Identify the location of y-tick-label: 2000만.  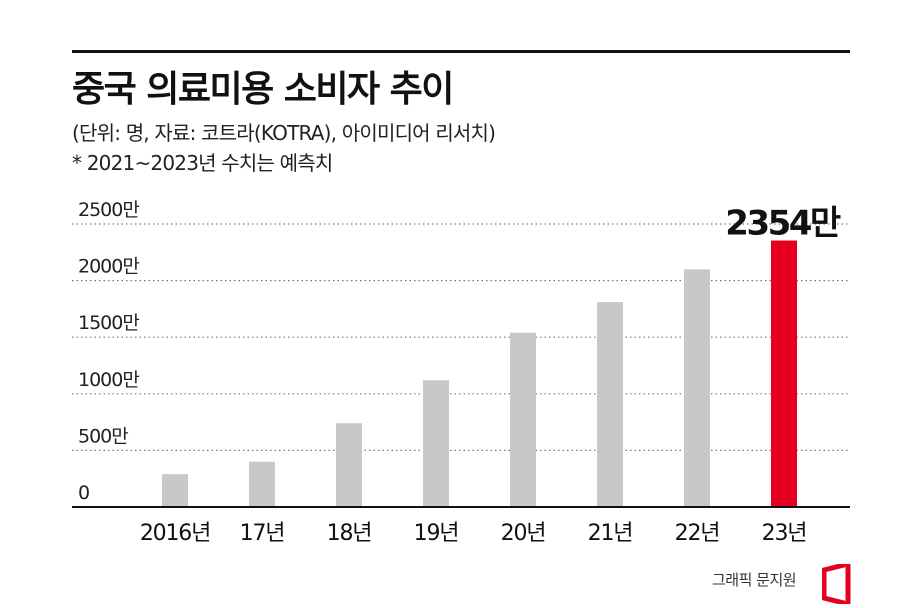
(108, 267).